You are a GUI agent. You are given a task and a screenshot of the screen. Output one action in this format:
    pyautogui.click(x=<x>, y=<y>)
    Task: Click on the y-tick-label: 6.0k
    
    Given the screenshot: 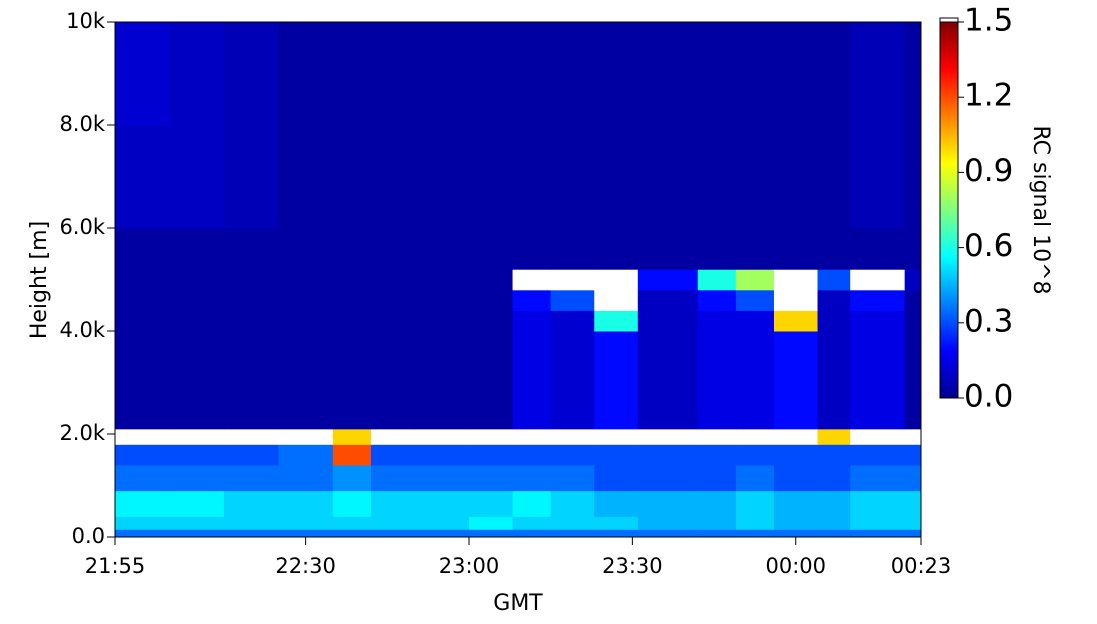 What is the action you would take?
    pyautogui.click(x=82, y=227)
    